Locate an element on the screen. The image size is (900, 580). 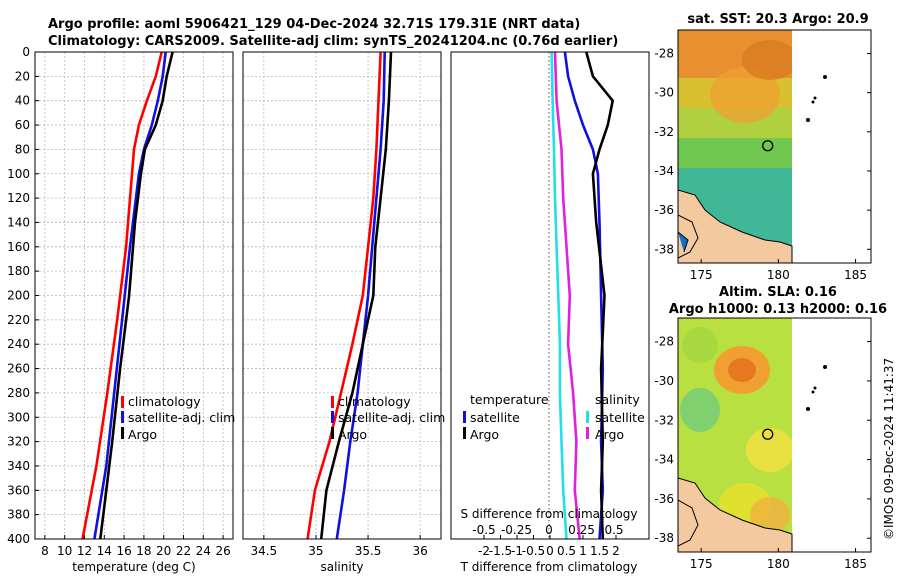
map-x-tick-label: 180 is located at coordinates (778, 564).